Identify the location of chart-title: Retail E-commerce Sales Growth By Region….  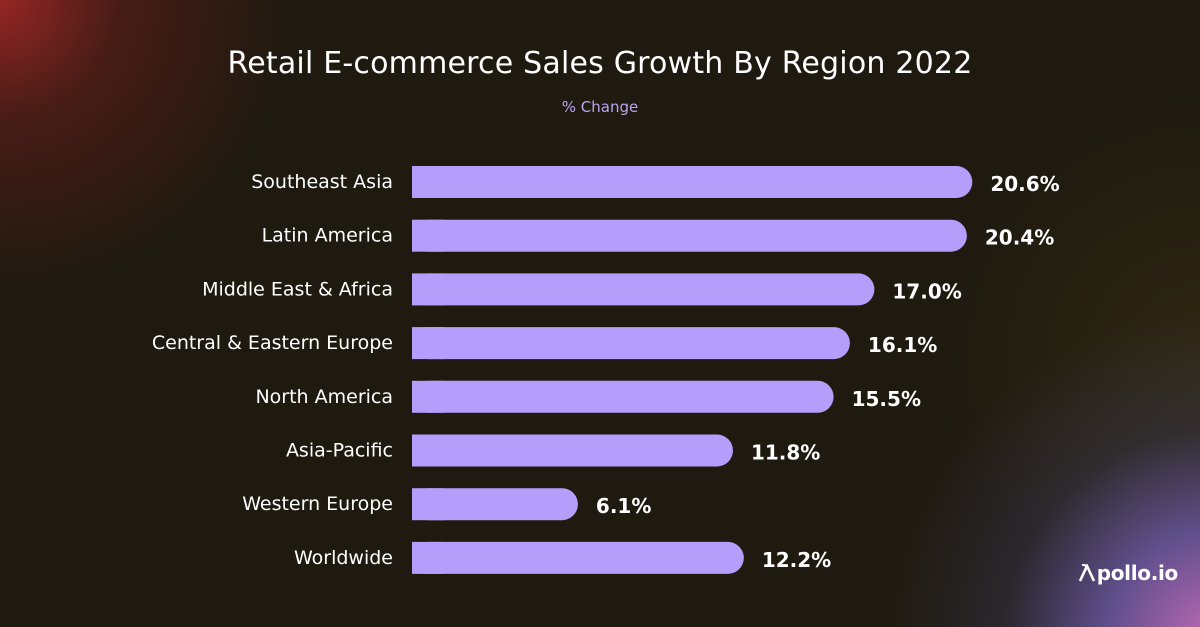
(600, 63).